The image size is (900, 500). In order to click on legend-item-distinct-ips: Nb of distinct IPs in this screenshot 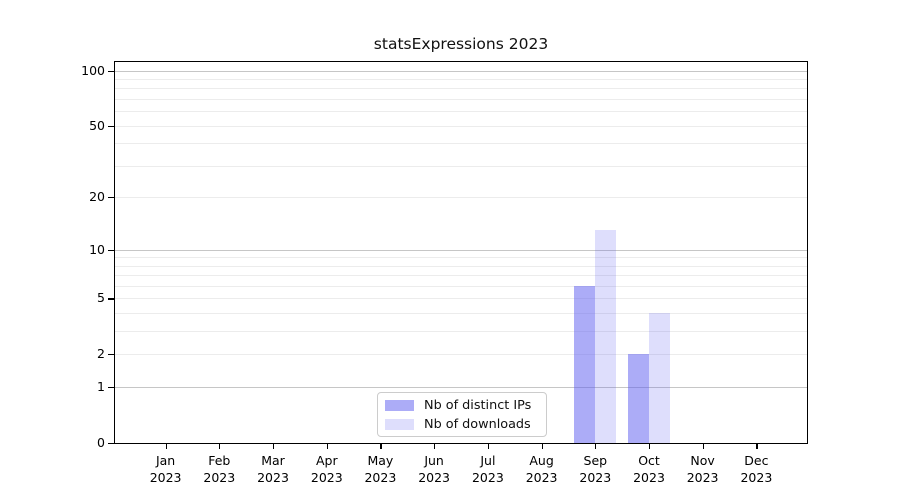, I will do `click(460, 405)`.